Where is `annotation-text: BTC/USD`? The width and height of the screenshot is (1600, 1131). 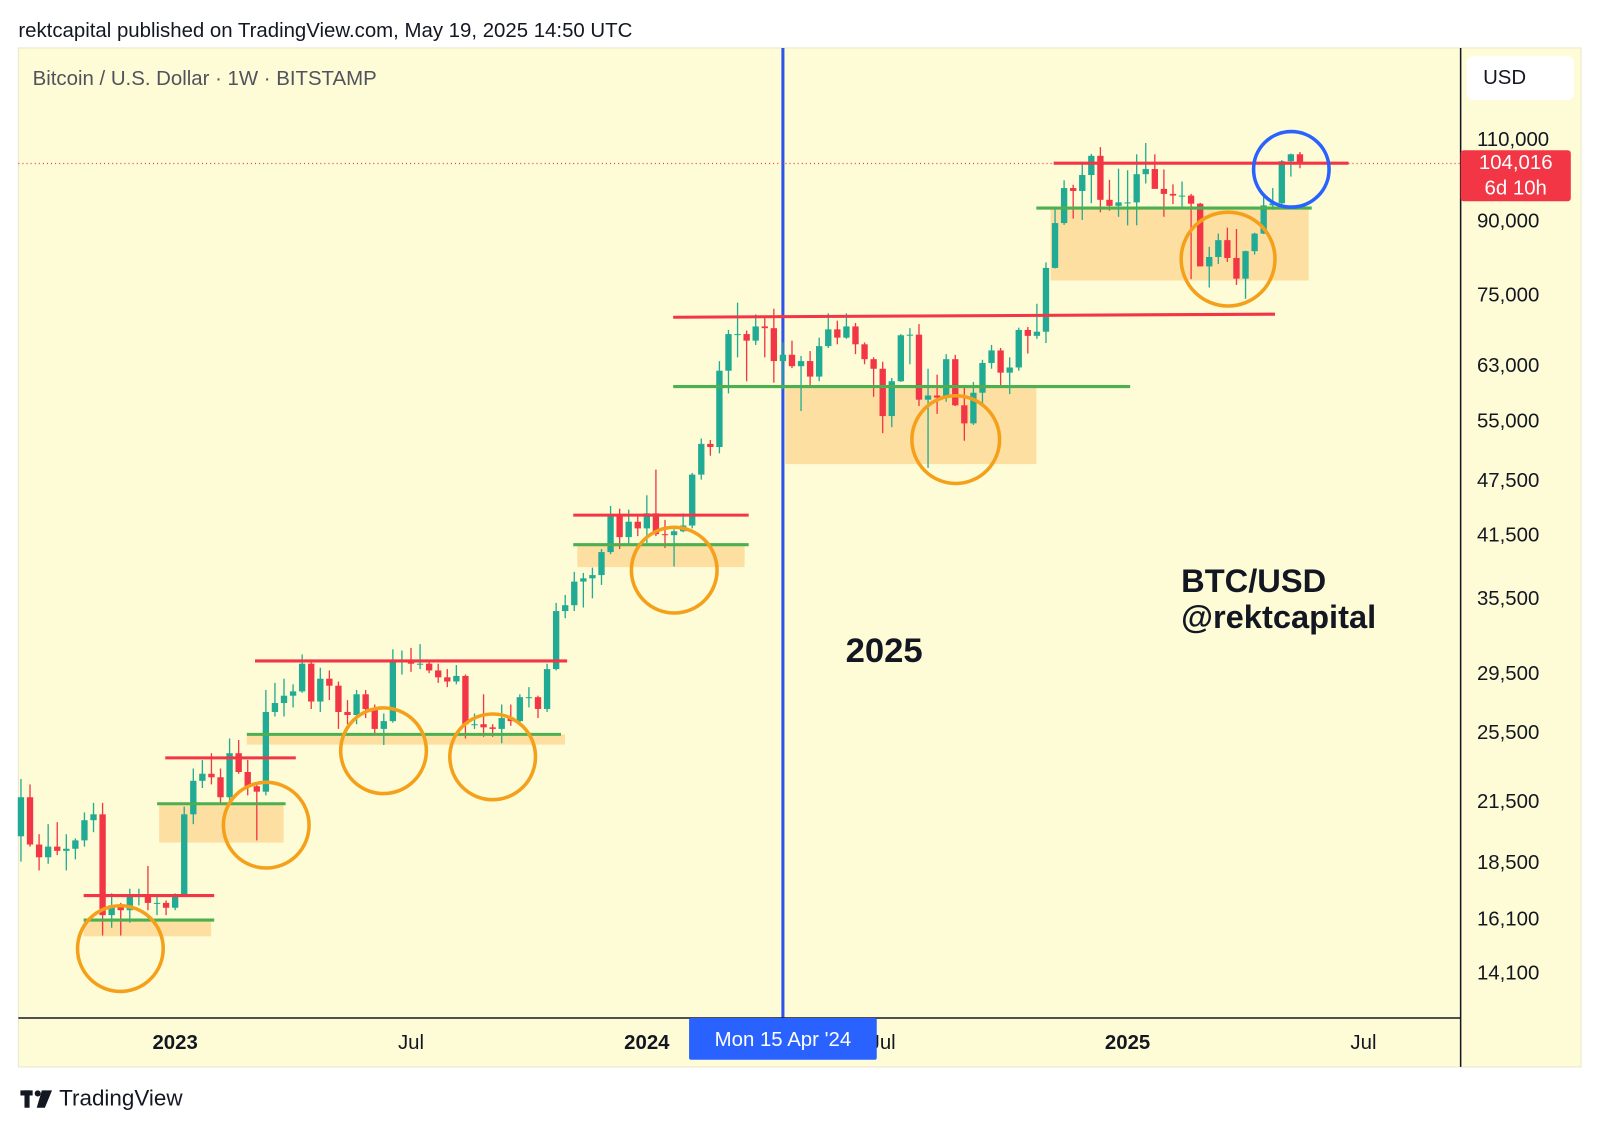
annotation-text: BTC/USD is located at coordinates (1253, 580).